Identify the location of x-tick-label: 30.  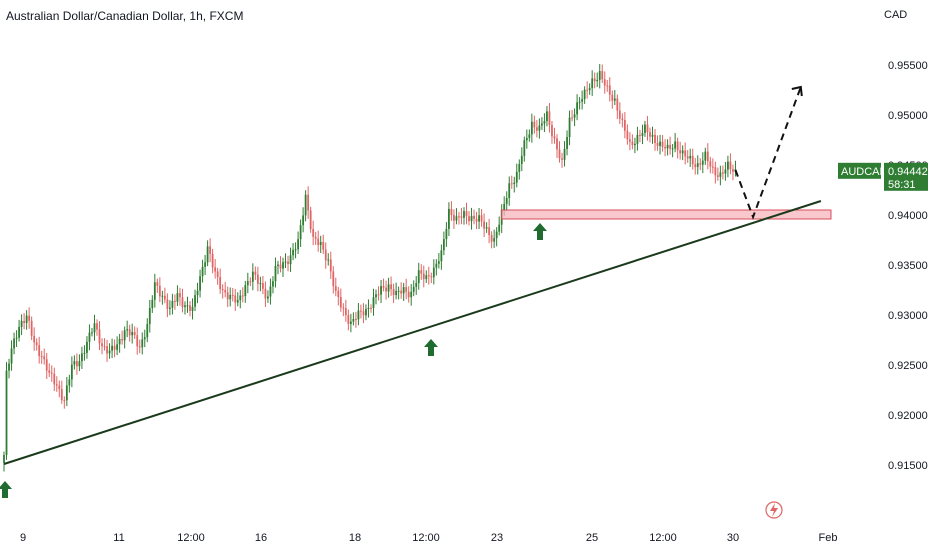
(733, 538).